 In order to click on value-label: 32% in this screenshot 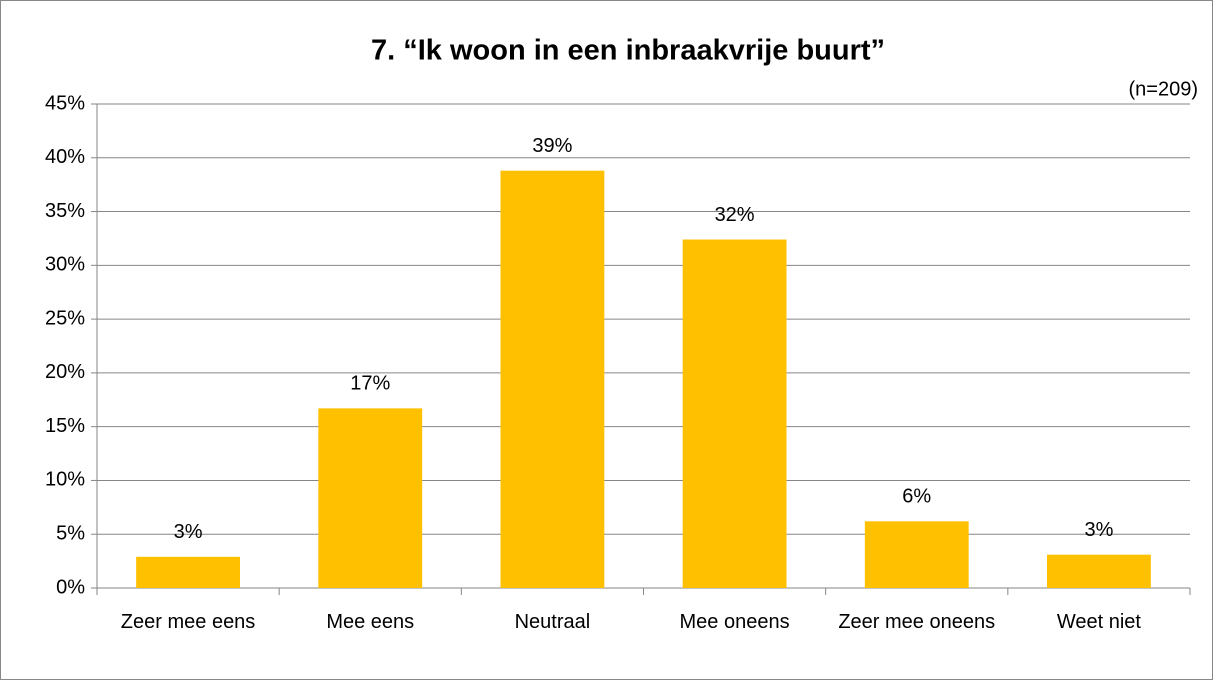, I will do `click(735, 215)`.